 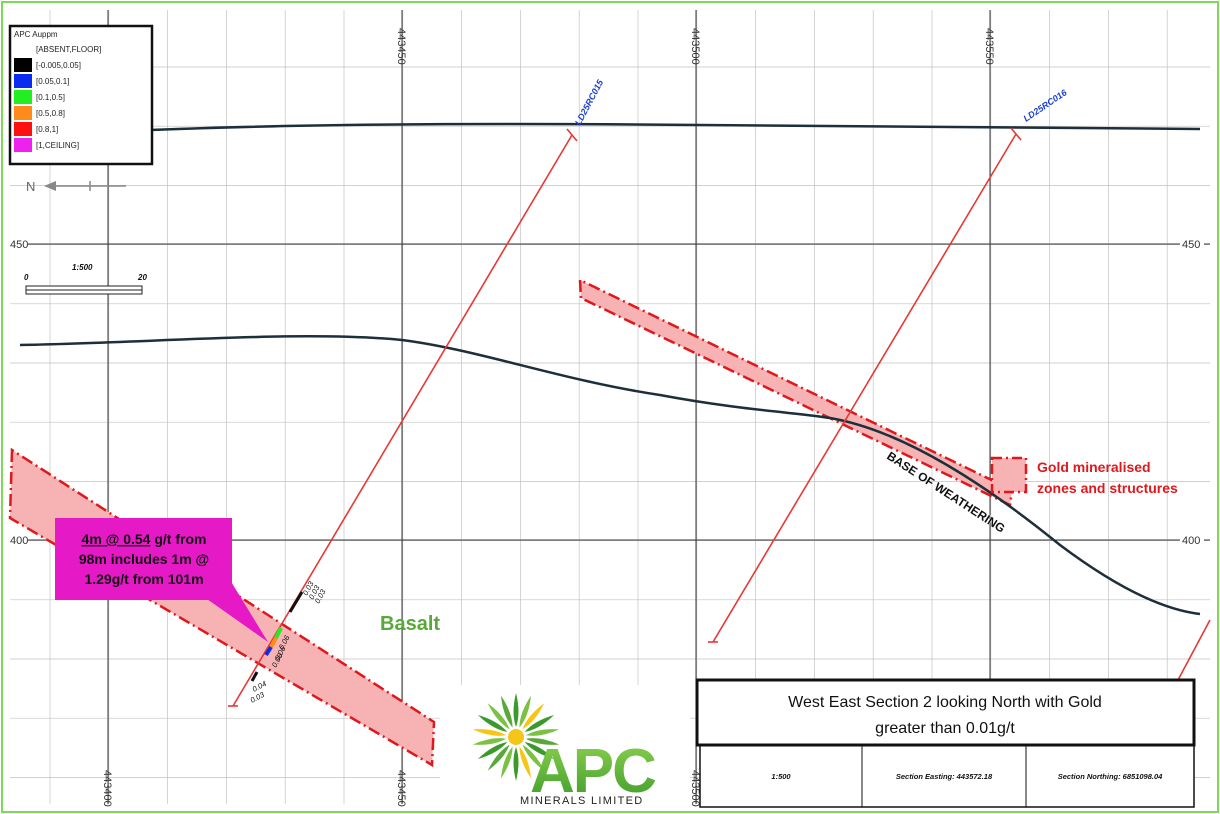 I want to click on legend-label: [0.5,0.8], so click(x=50, y=113).